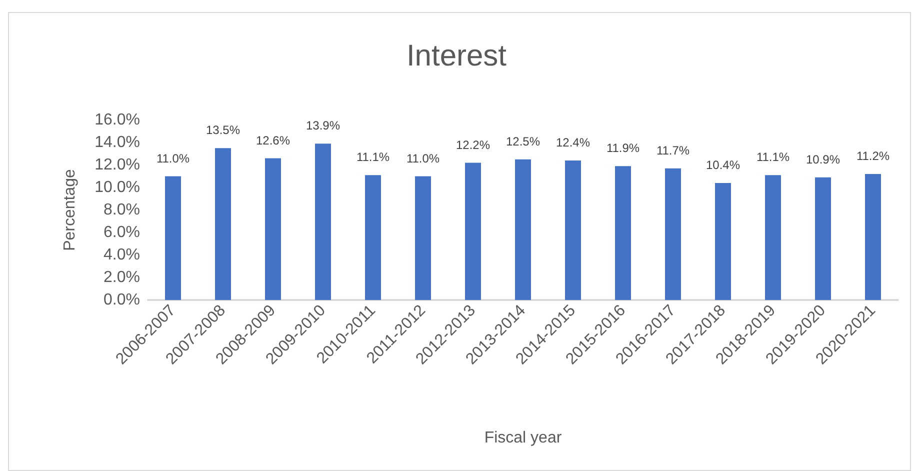 Image resolution: width=913 pixels, height=471 pixels. I want to click on y-tick-label: 16.0%, so click(117, 120).